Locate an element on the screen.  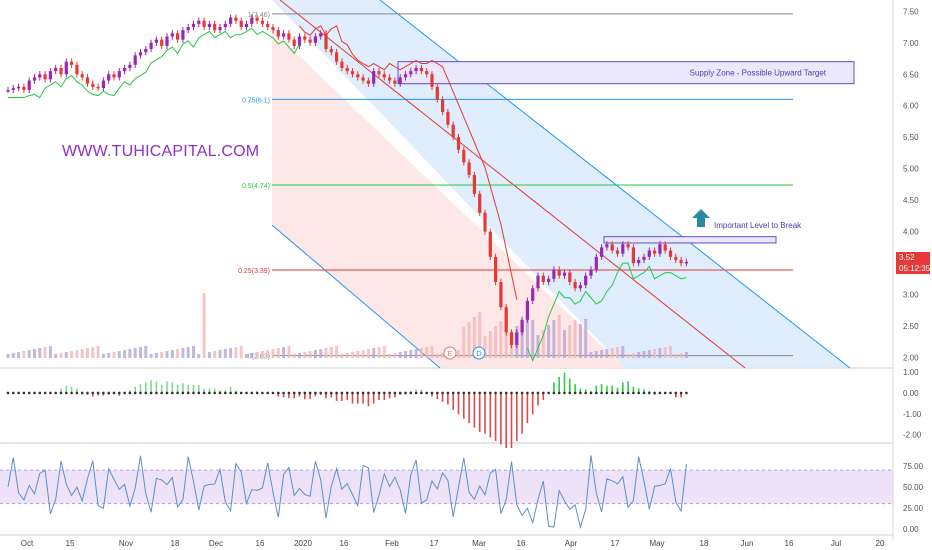
oscillator-tick-label: 50.00 is located at coordinates (913, 487).